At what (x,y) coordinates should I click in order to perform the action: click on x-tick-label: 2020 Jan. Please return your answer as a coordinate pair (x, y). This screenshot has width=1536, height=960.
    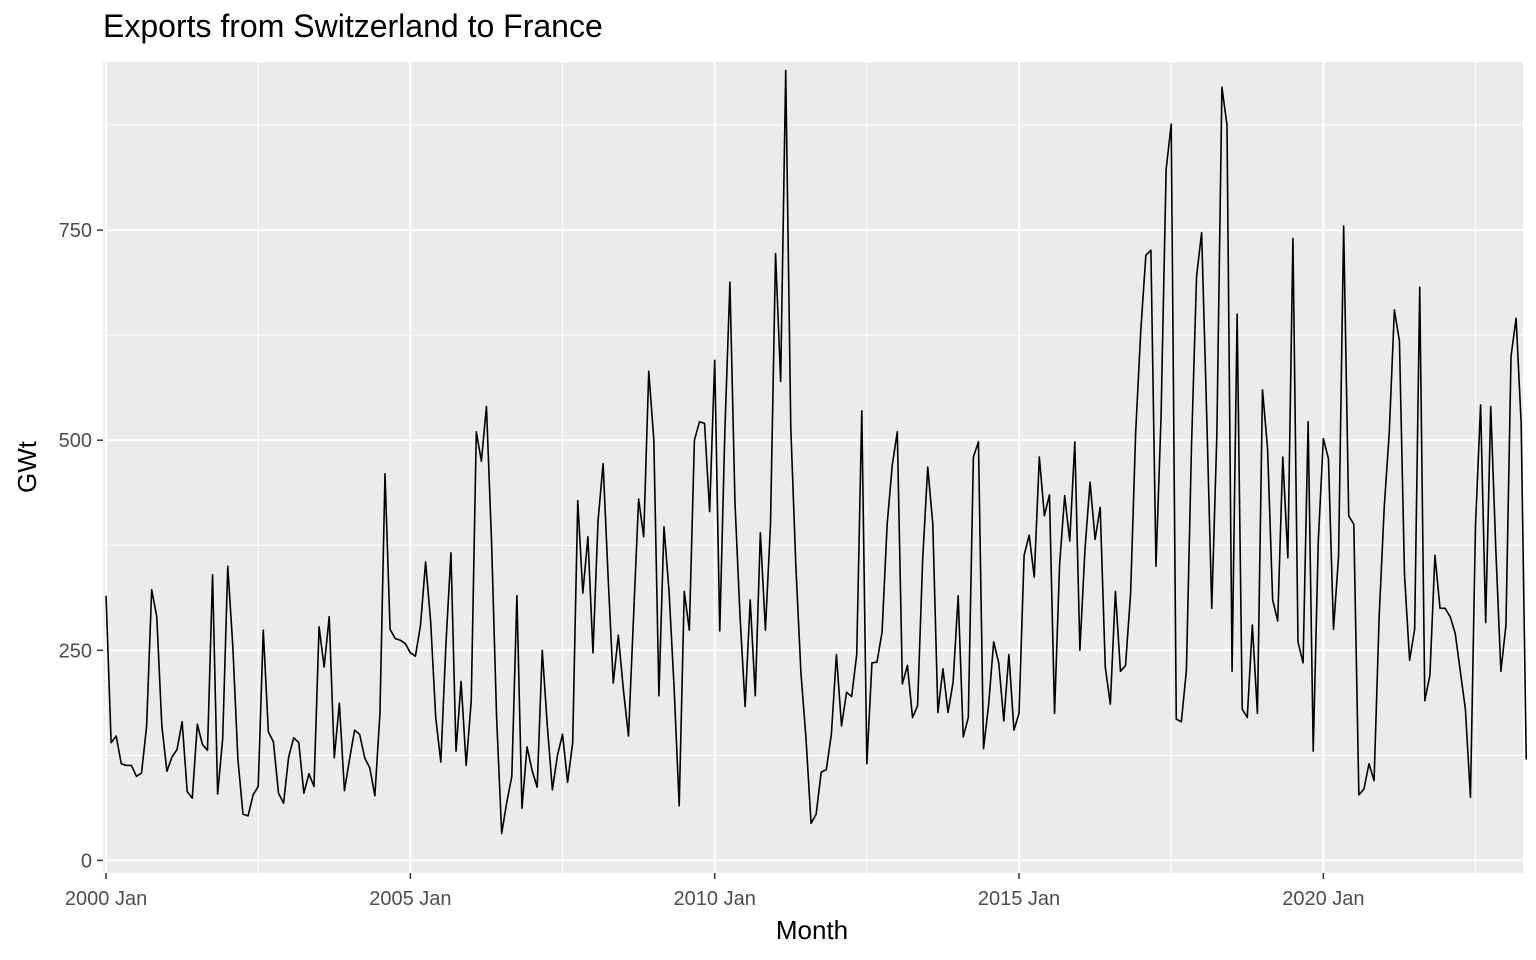
    Looking at the image, I should click on (1323, 899).